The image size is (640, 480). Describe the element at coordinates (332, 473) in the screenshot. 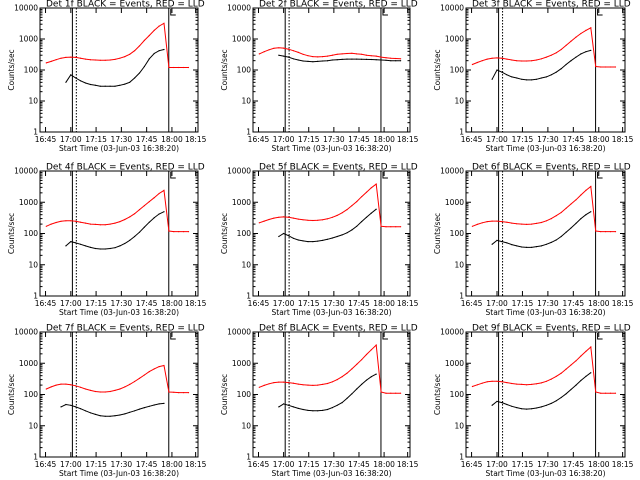

I see `x-axis-label: Start Time (03-Jun-03 16:38:20)` at that location.